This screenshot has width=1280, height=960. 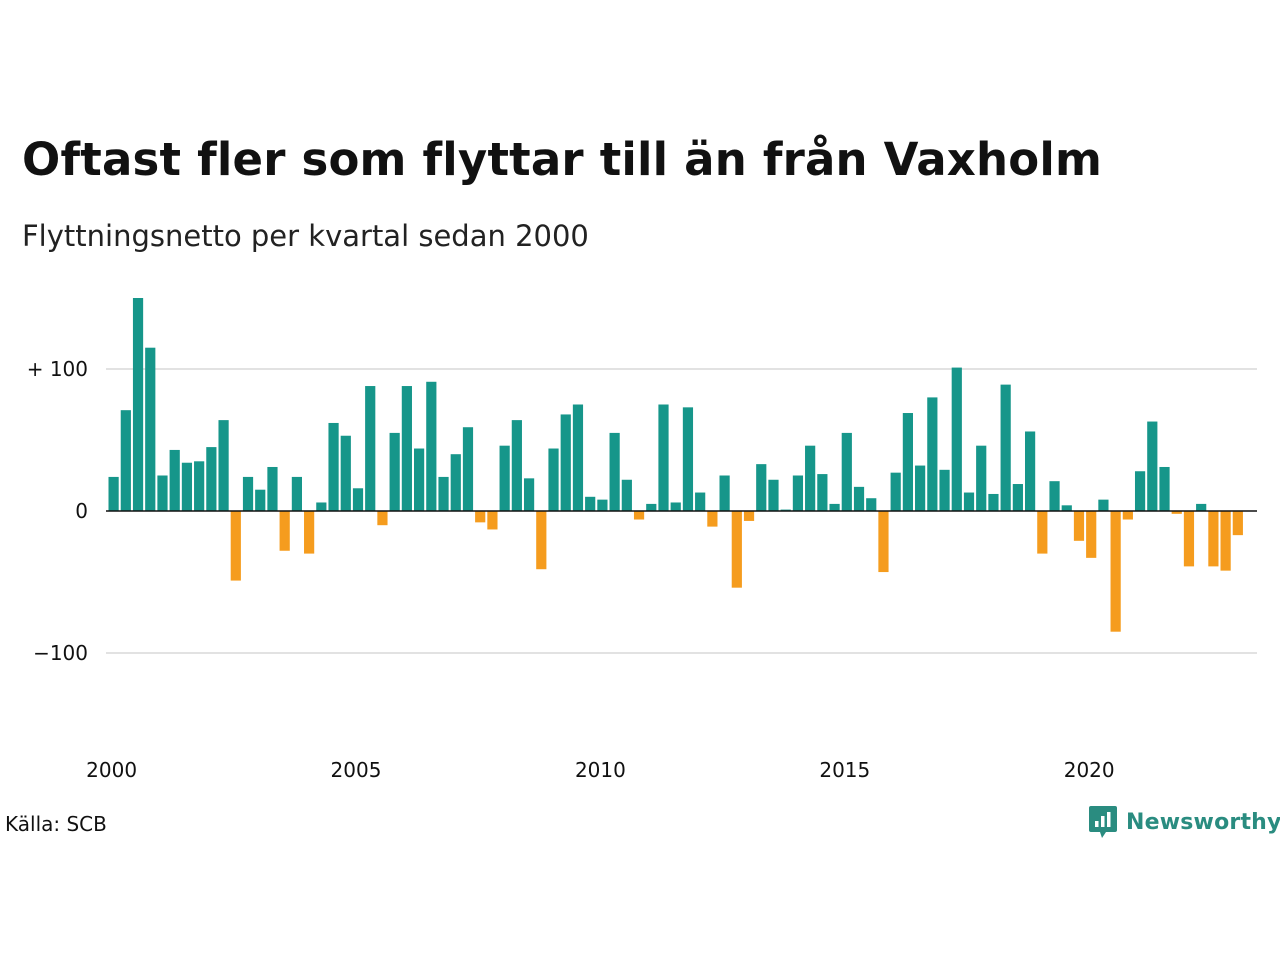 What do you see at coordinates (1089, 770) in the screenshot?
I see `x-tick-label: 2020` at bounding box center [1089, 770].